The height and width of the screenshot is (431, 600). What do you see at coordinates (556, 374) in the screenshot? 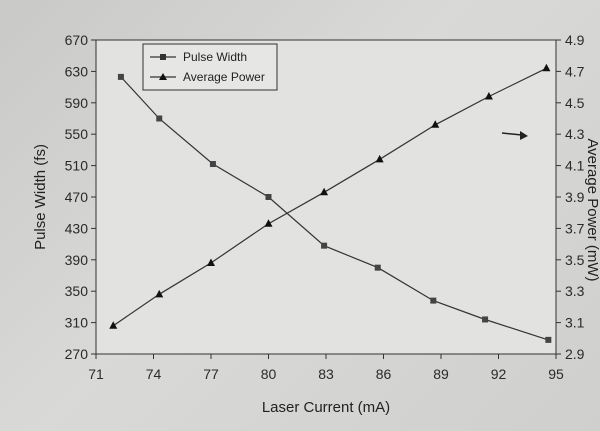
I see `x-tick-label: 95` at bounding box center [556, 374].